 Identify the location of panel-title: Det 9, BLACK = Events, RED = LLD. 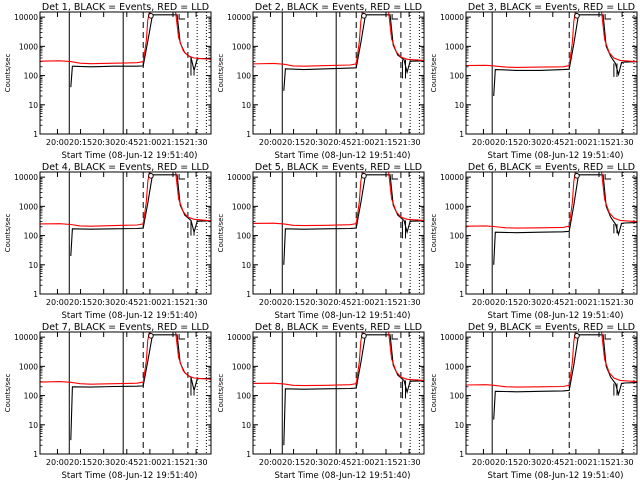
(551, 327).